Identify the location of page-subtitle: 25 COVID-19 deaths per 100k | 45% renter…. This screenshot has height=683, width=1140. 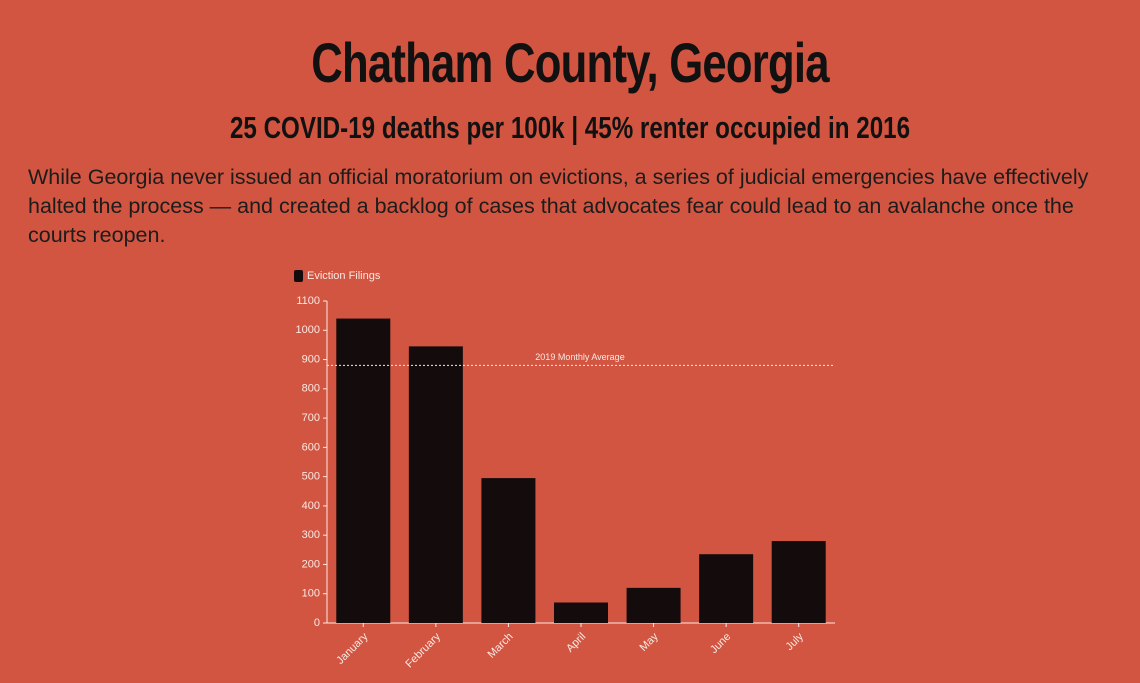
(570, 127).